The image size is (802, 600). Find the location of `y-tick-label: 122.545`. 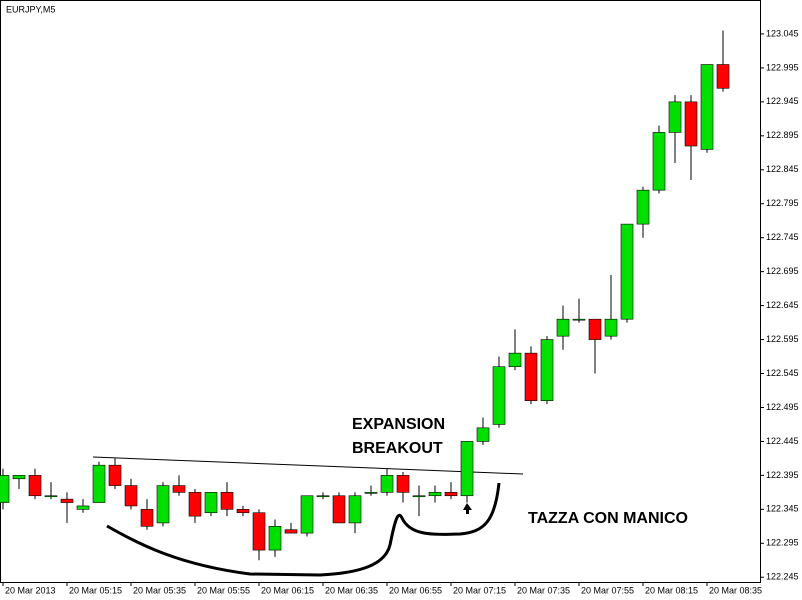

y-tick-label: 122.545 is located at coordinates (782, 373).